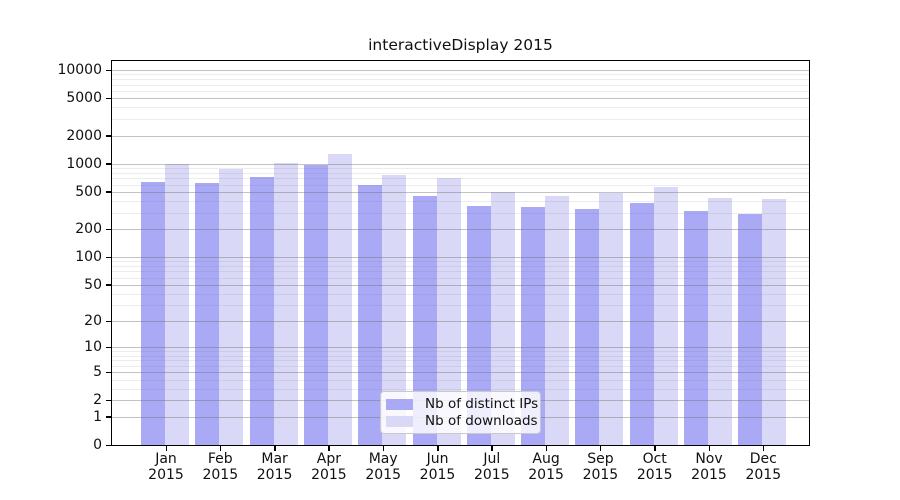 The image size is (900, 500). Describe the element at coordinates (84, 163) in the screenshot. I see `y-tick-label: 1000` at that location.